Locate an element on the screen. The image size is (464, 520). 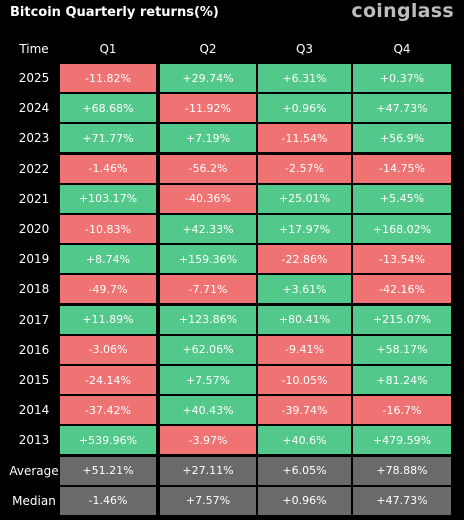
cell-2015-q2: +7.57% is located at coordinates (208, 380).